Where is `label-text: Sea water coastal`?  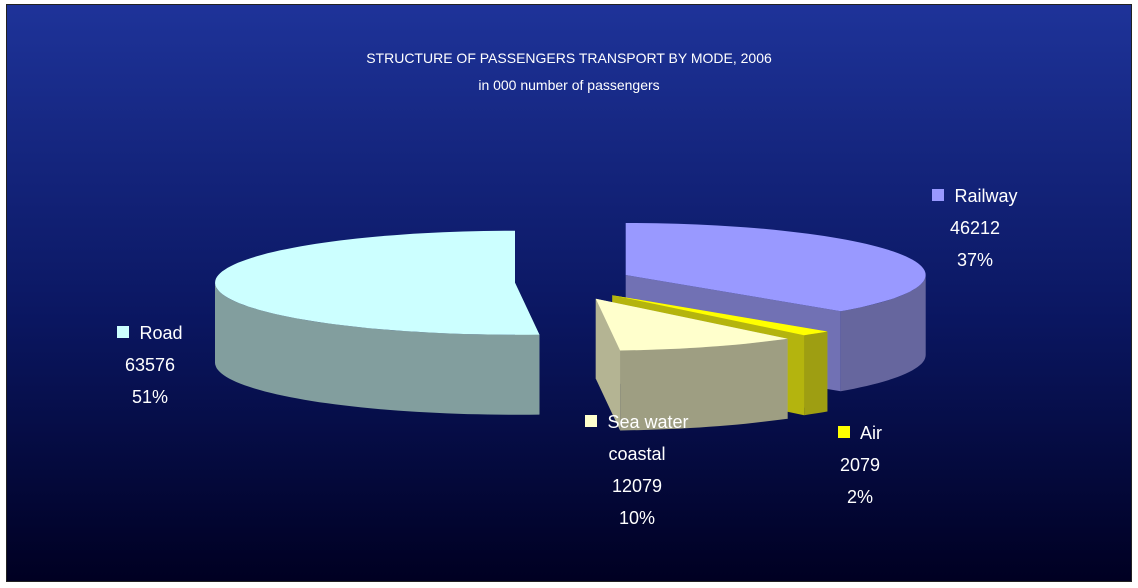
label-text: Sea water coastal is located at coordinates (648, 438).